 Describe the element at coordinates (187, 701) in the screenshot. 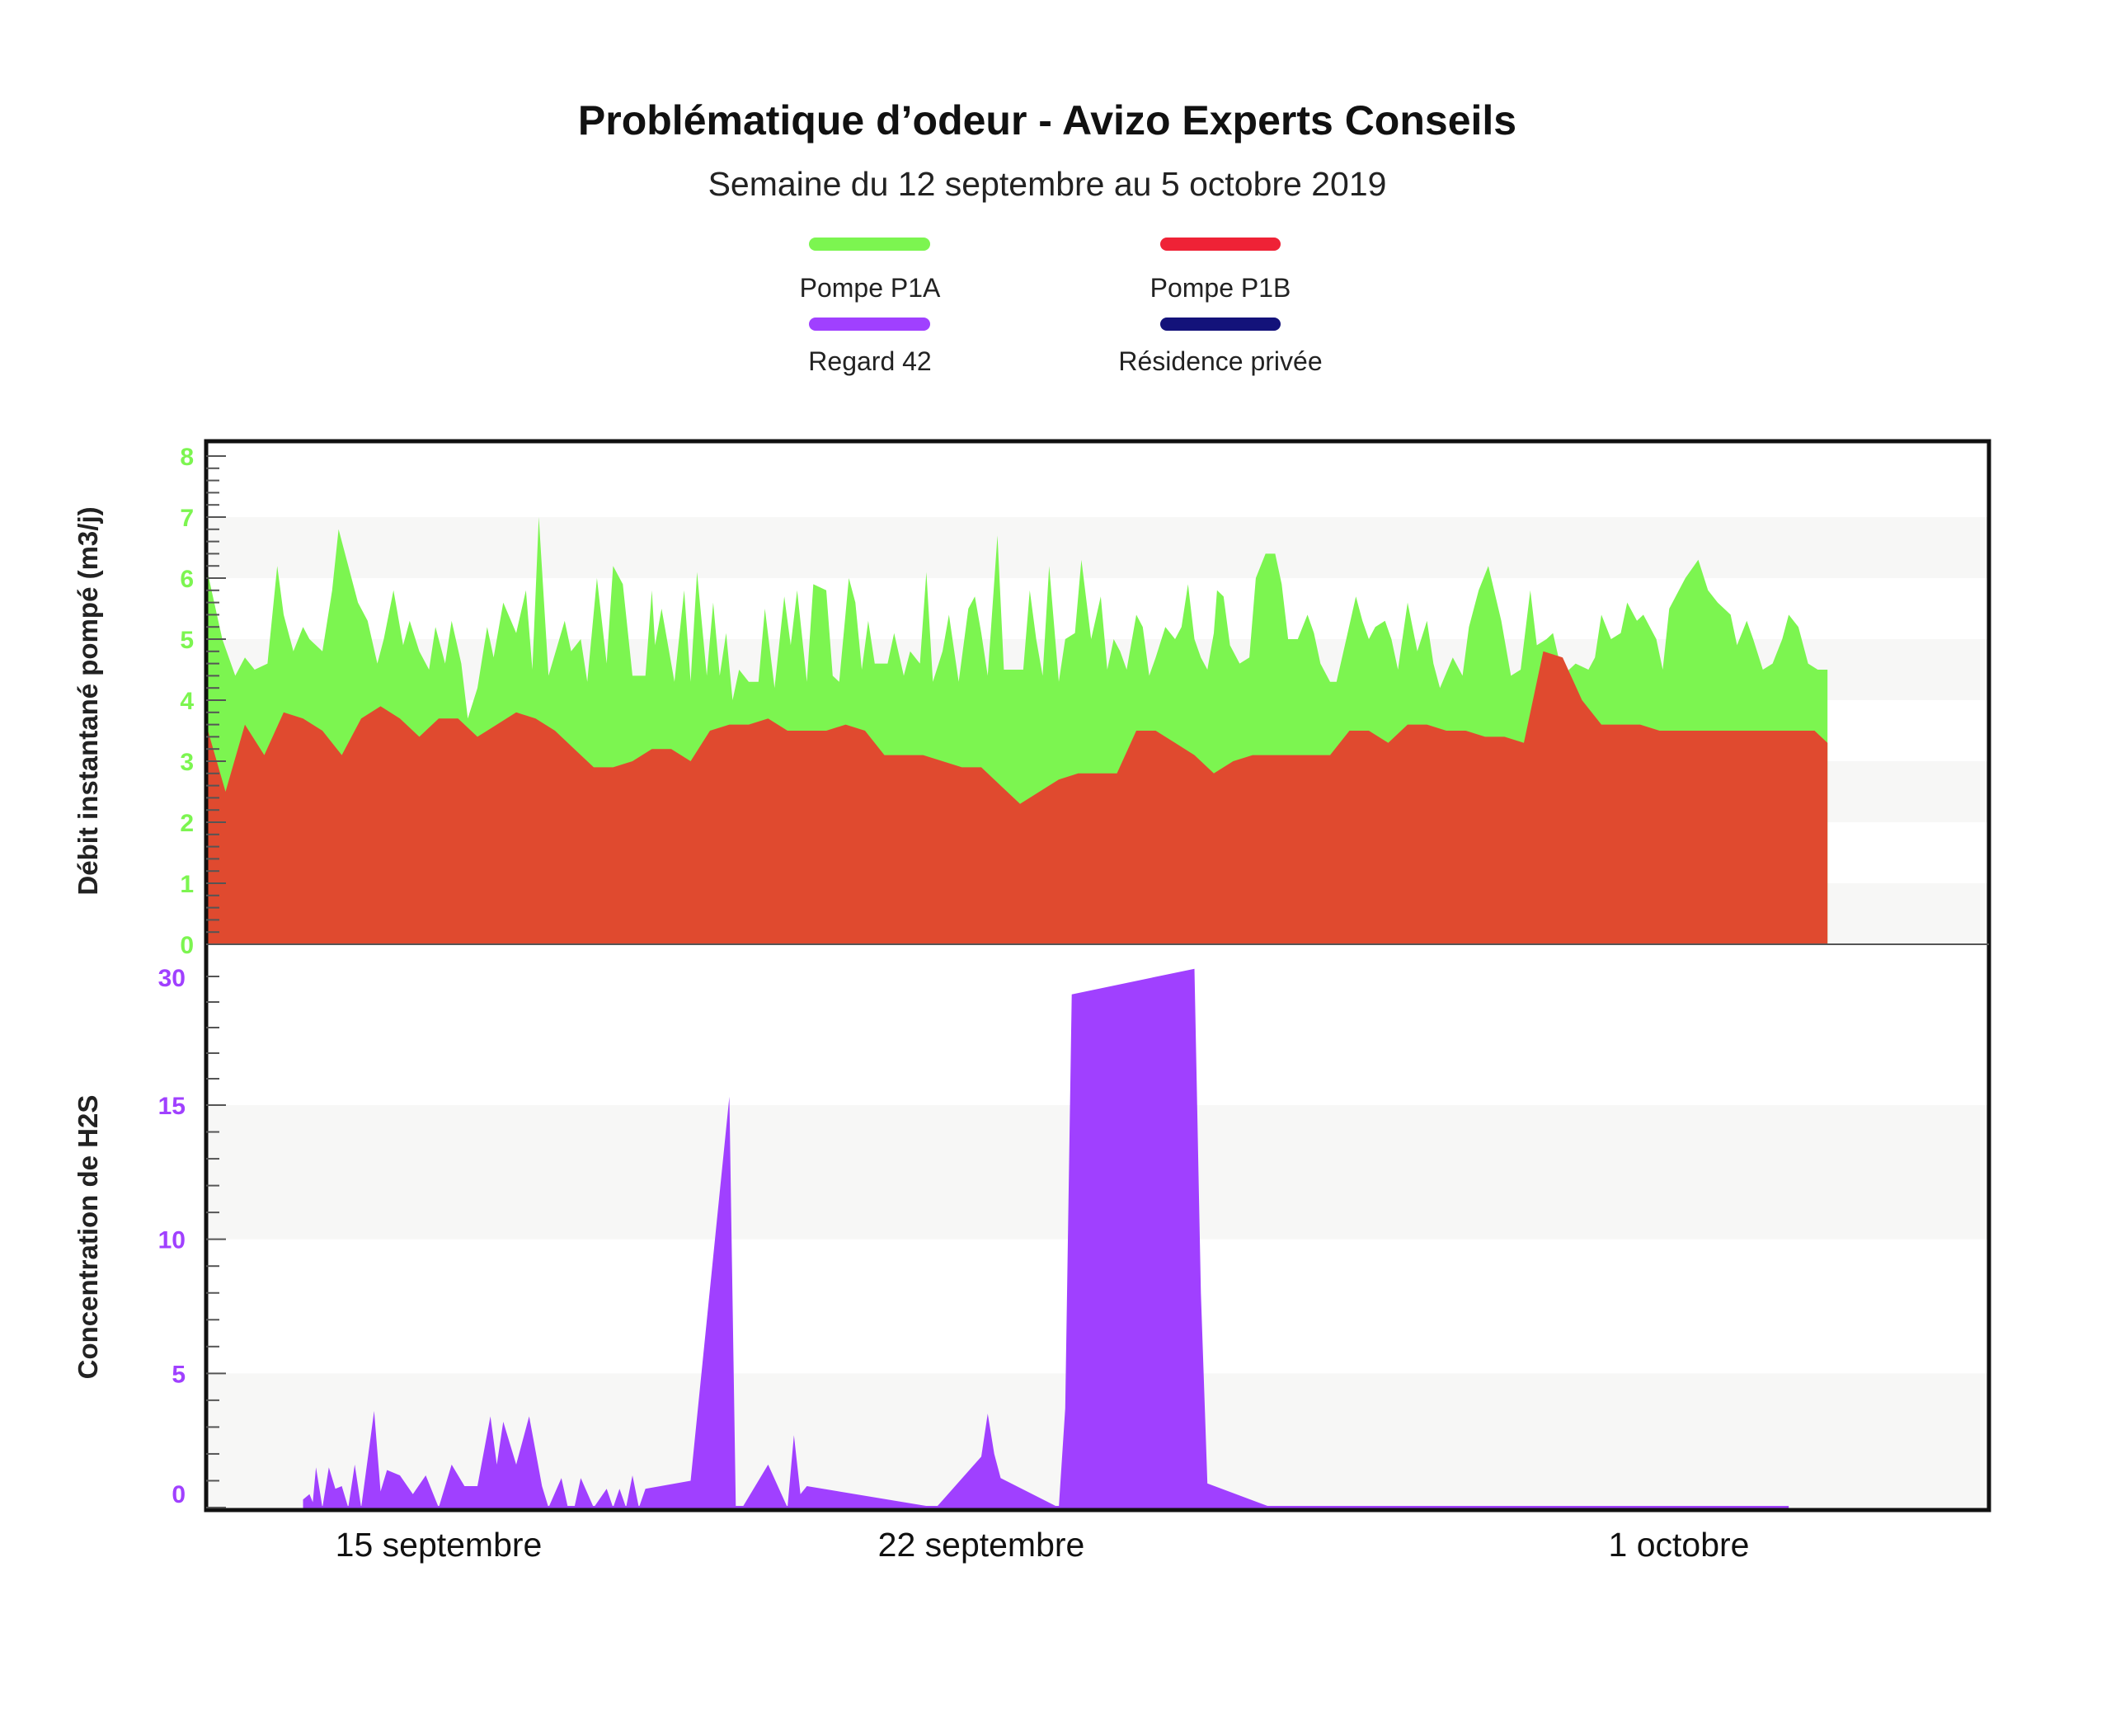

I see `y-tick-label-flow: 4` at that location.